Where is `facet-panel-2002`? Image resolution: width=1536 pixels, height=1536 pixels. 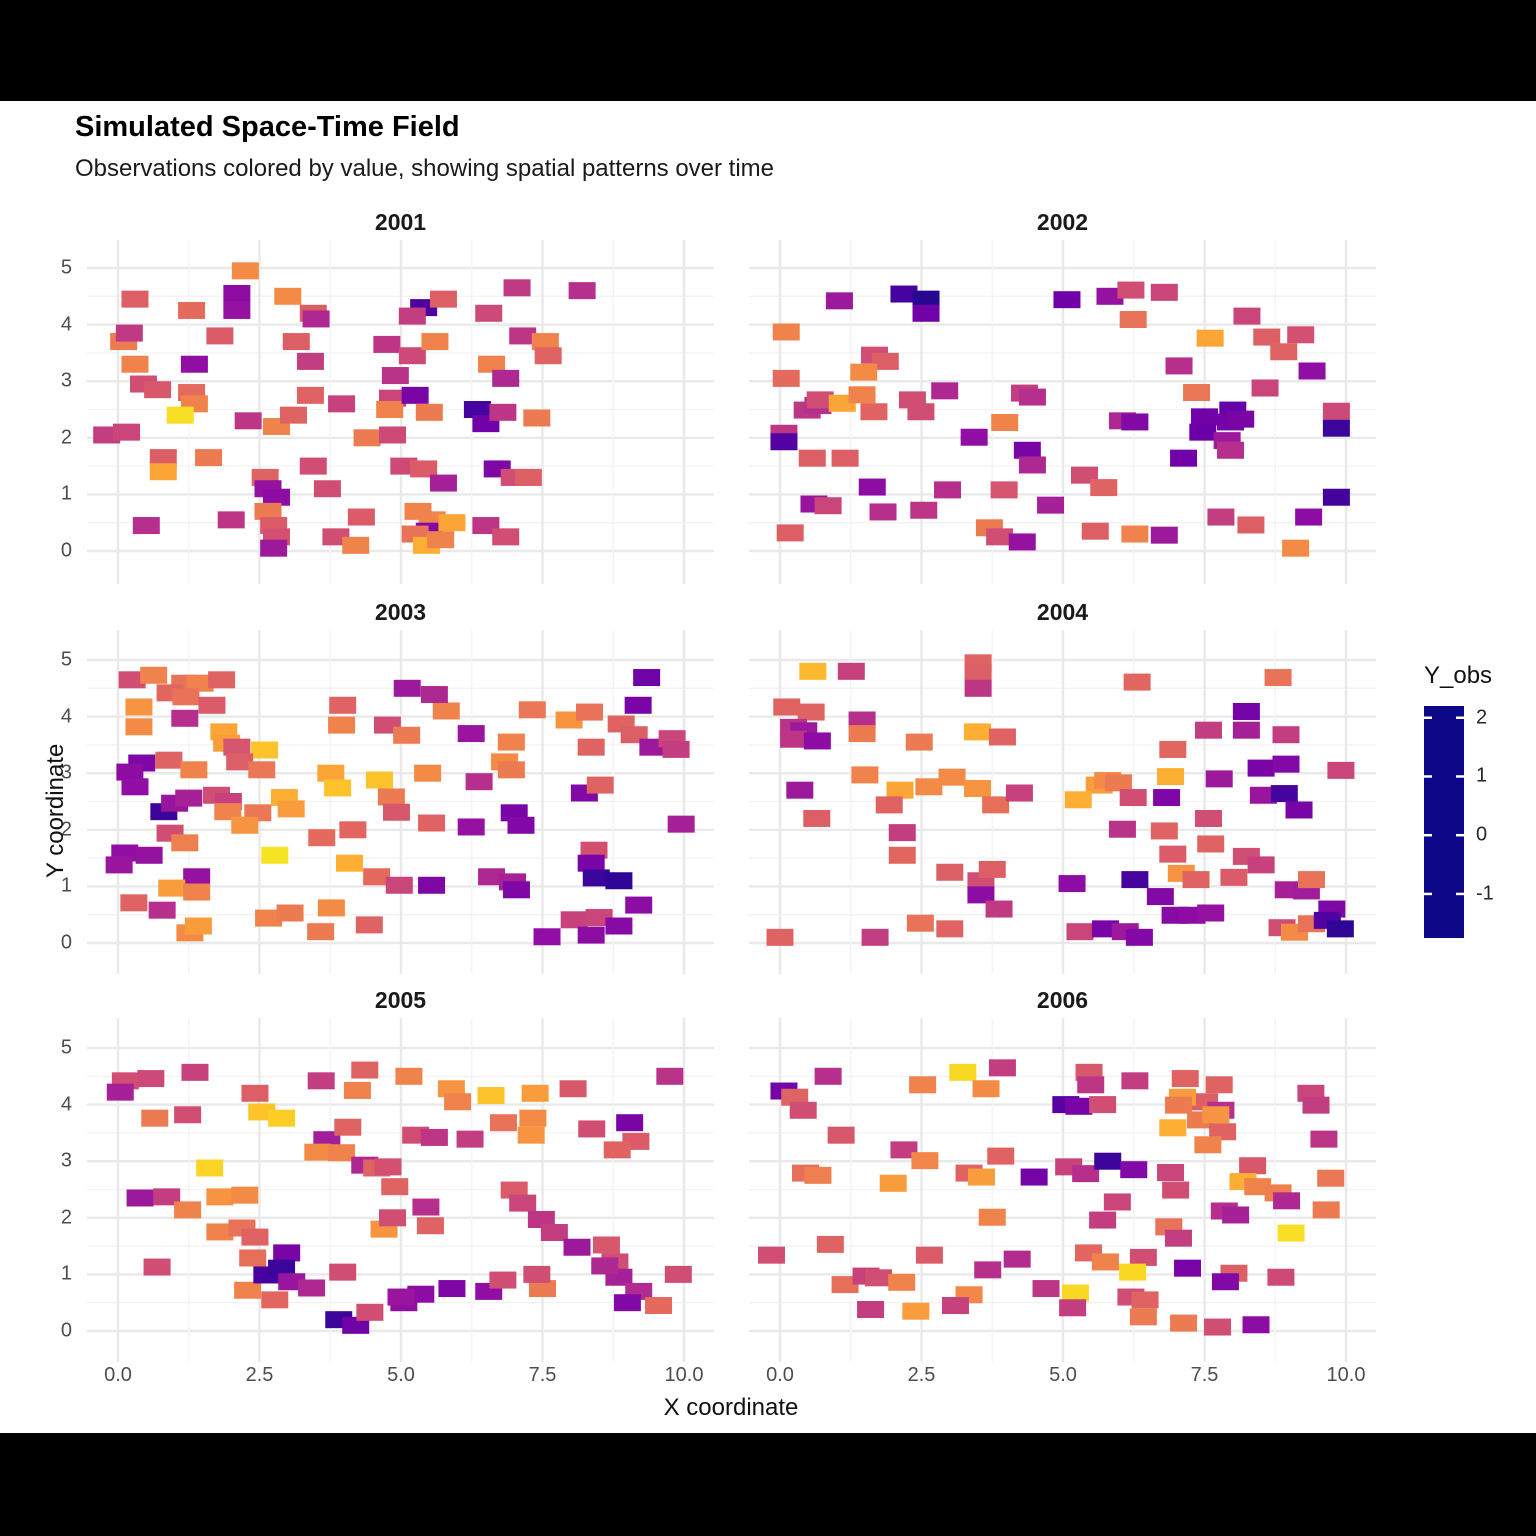
facet-panel-2002 is located at coordinates (1062, 412).